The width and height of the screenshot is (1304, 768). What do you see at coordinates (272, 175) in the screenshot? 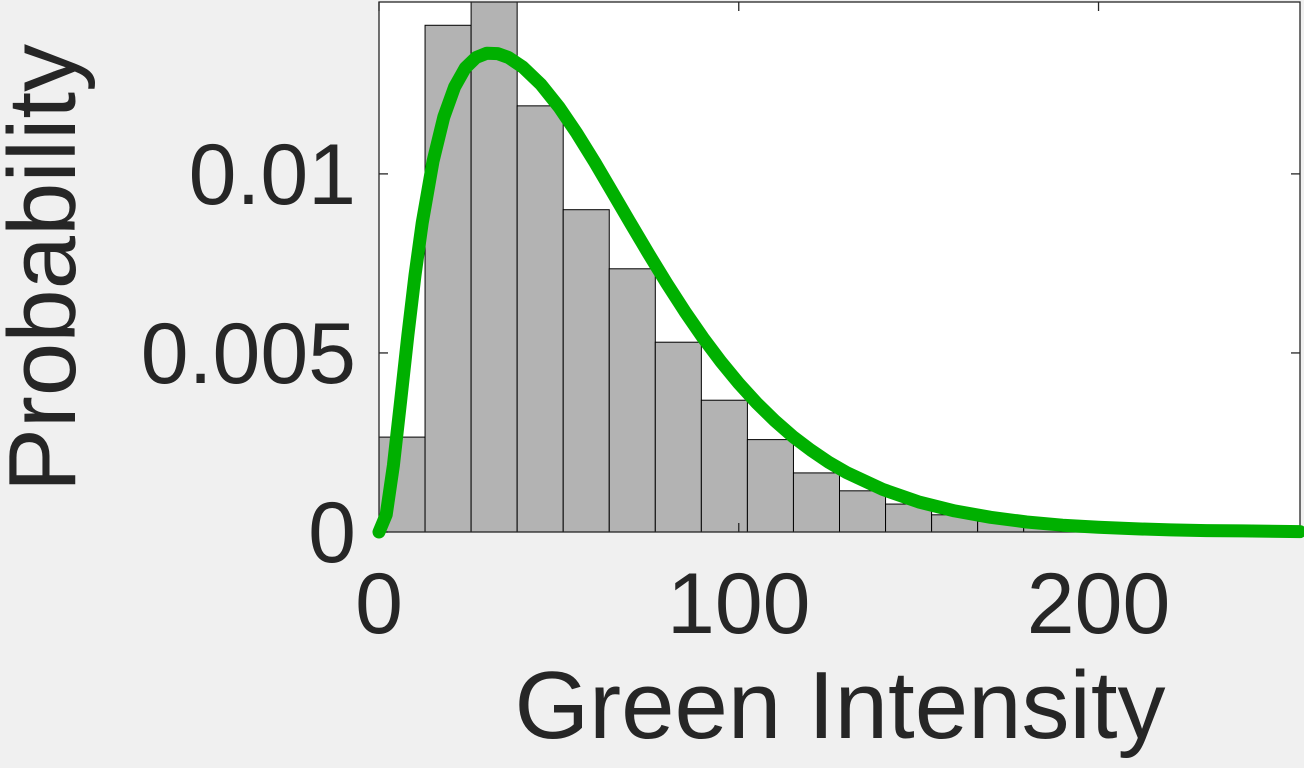
I see `y-tick-label: 0.01` at bounding box center [272, 175].